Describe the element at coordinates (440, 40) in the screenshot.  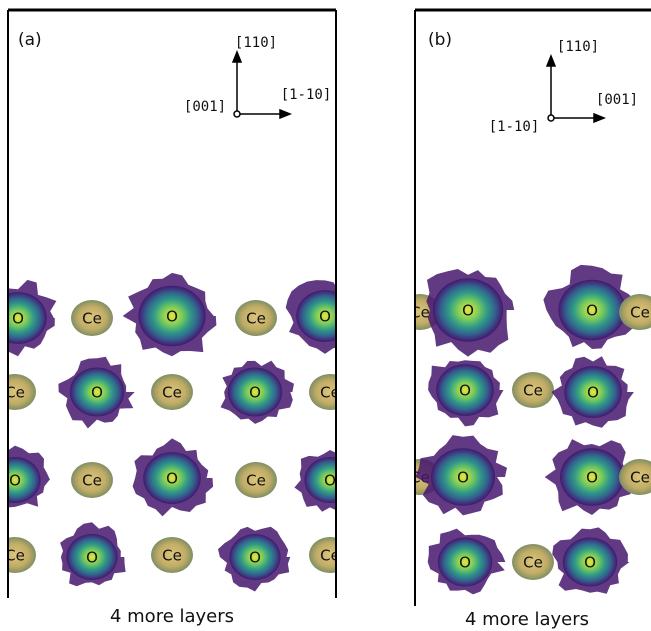
I see `panel-label: (b)` at that location.